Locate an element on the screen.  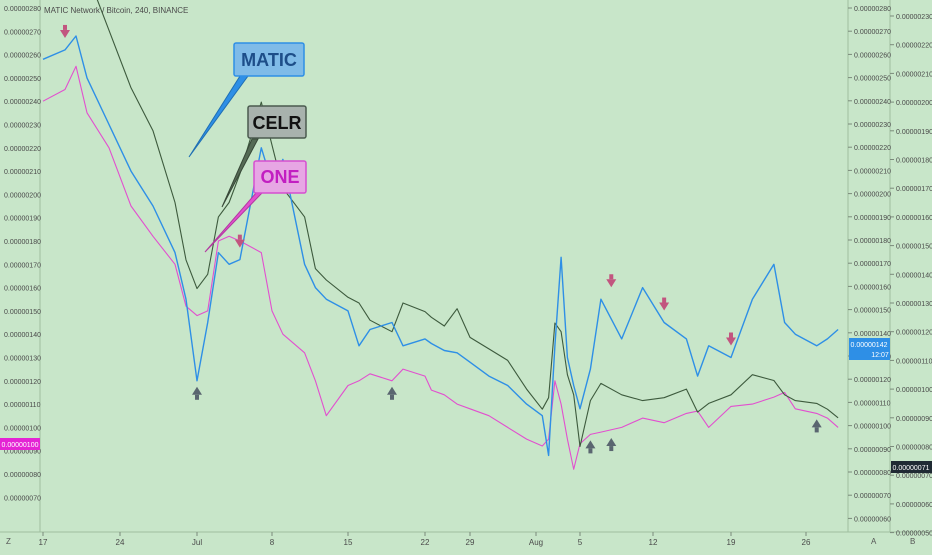
right2-tick-label: 0.00000220 is located at coordinates (914, 46).